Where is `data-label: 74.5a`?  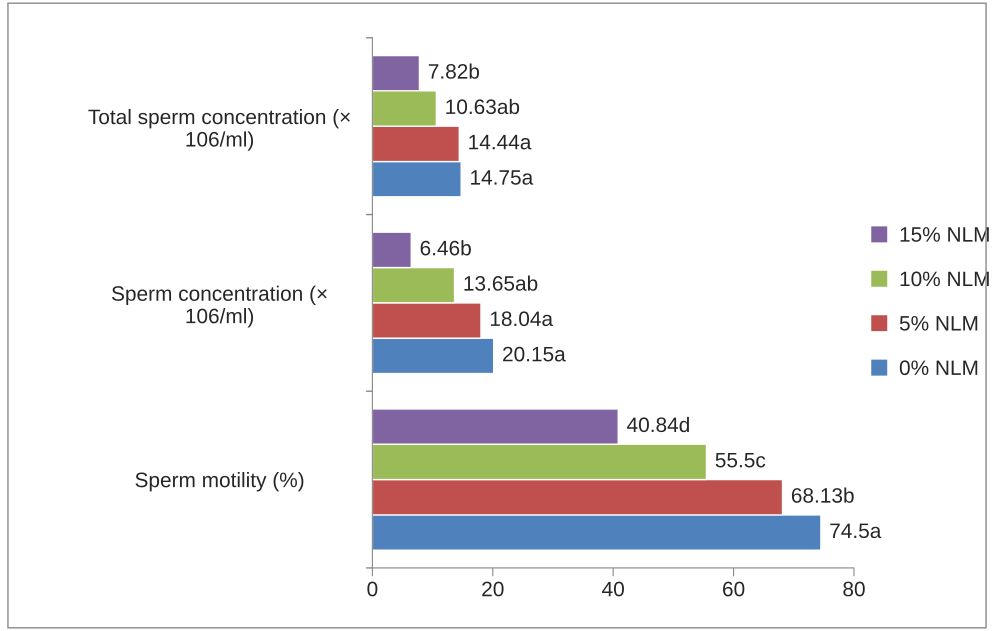 data-label: 74.5a is located at coordinates (856, 531).